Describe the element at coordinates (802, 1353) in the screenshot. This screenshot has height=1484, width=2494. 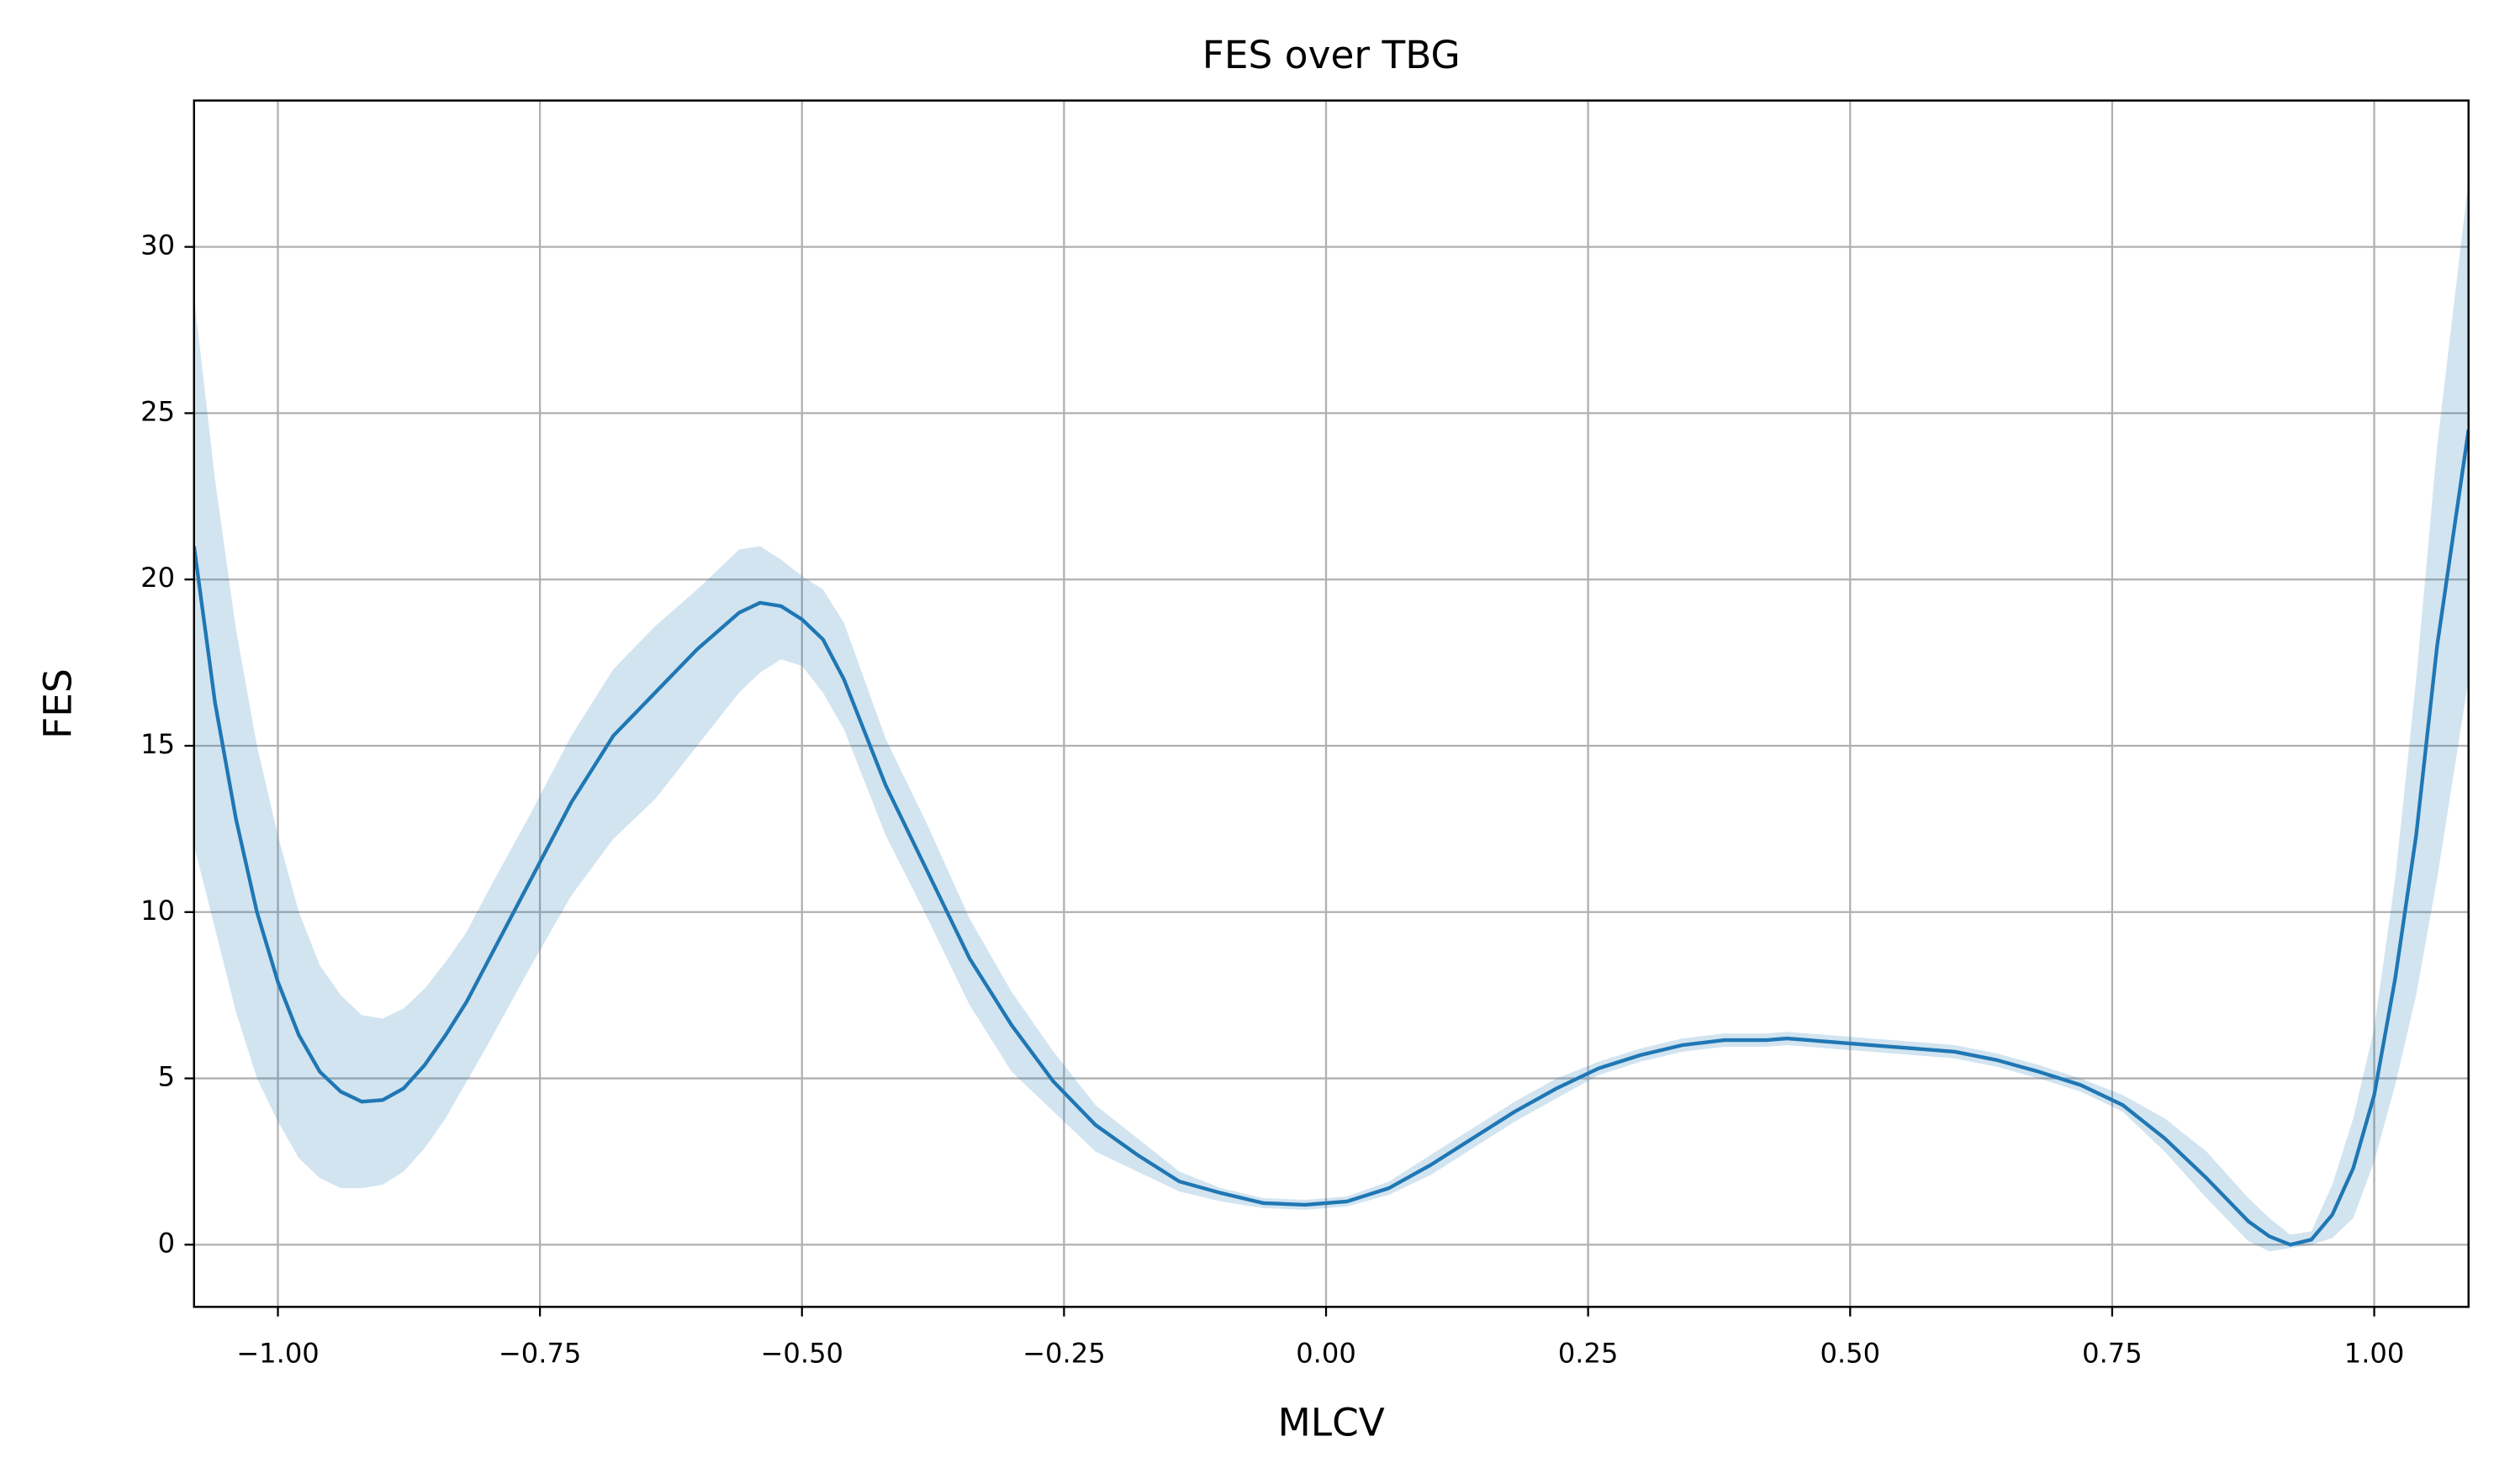
I see `x-tick-label: −0.50` at that location.